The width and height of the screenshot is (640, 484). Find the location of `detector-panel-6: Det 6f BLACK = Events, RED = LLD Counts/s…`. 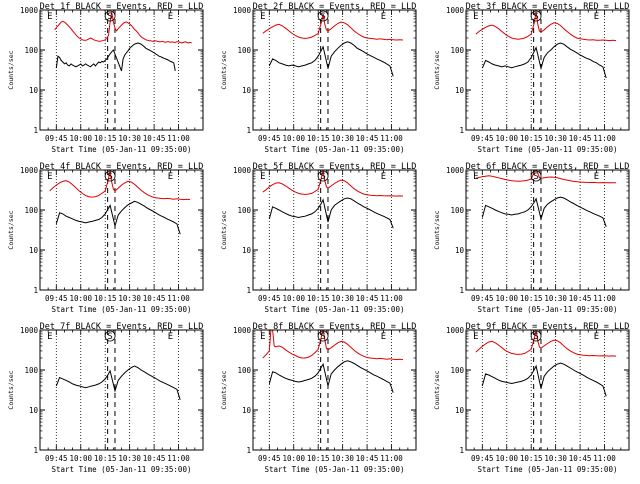

detector-panel-6: Det 6f BLACK = Events, RED = LLD Counts/s… is located at coordinates (531, 238).